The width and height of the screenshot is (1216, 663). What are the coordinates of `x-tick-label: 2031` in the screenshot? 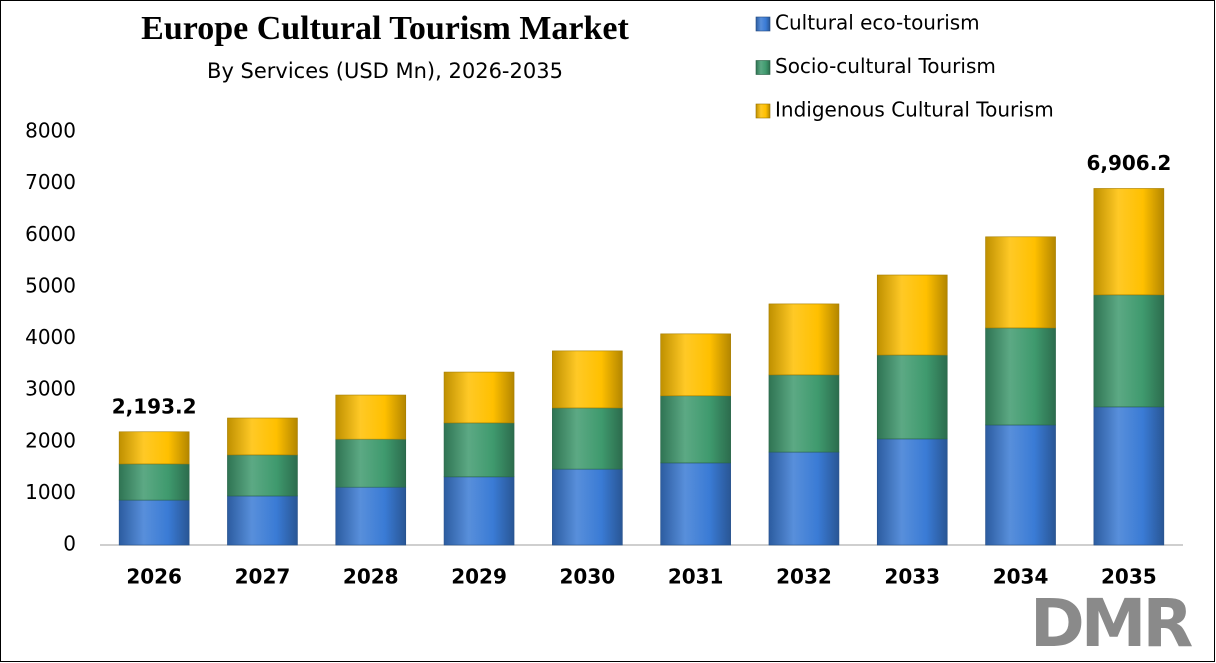 It's located at (696, 577).